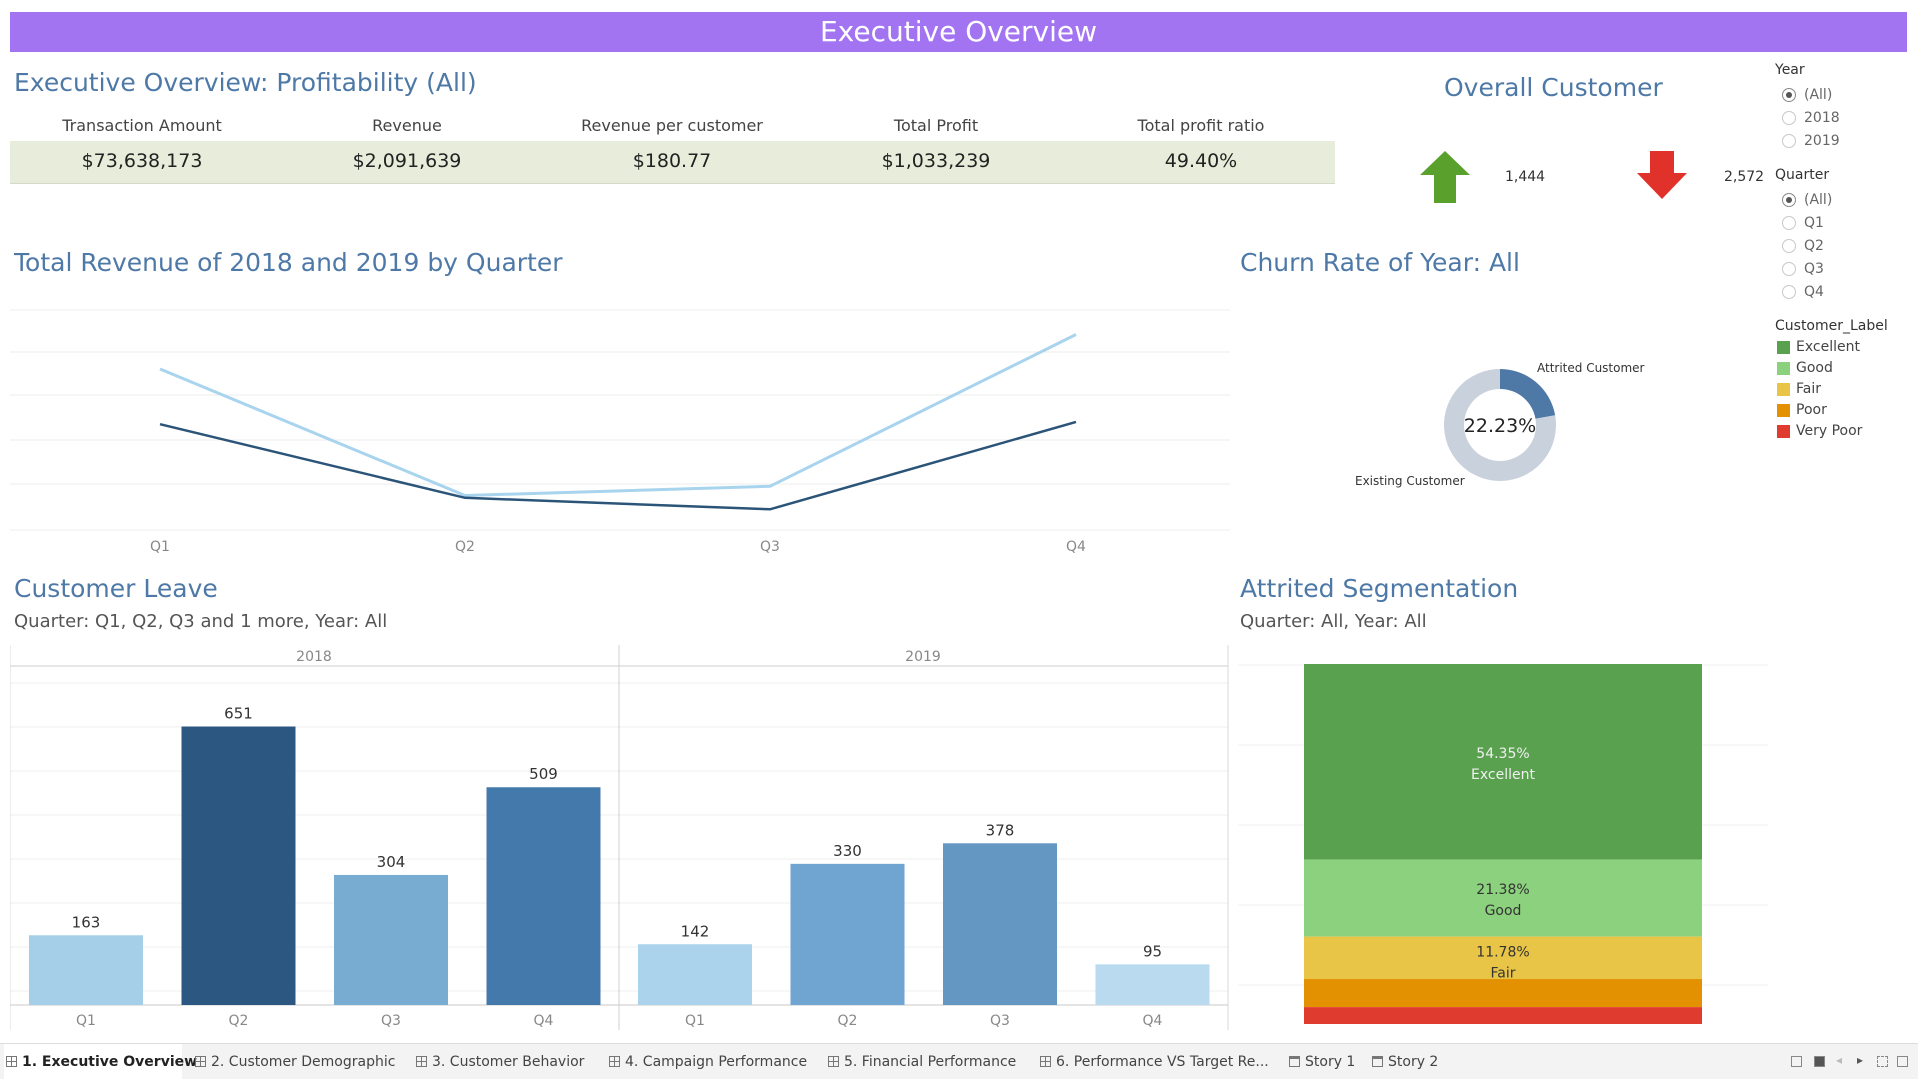  Describe the element at coordinates (407, 125) in the screenshot. I see `kpi-label-revenue: Revenue` at that location.